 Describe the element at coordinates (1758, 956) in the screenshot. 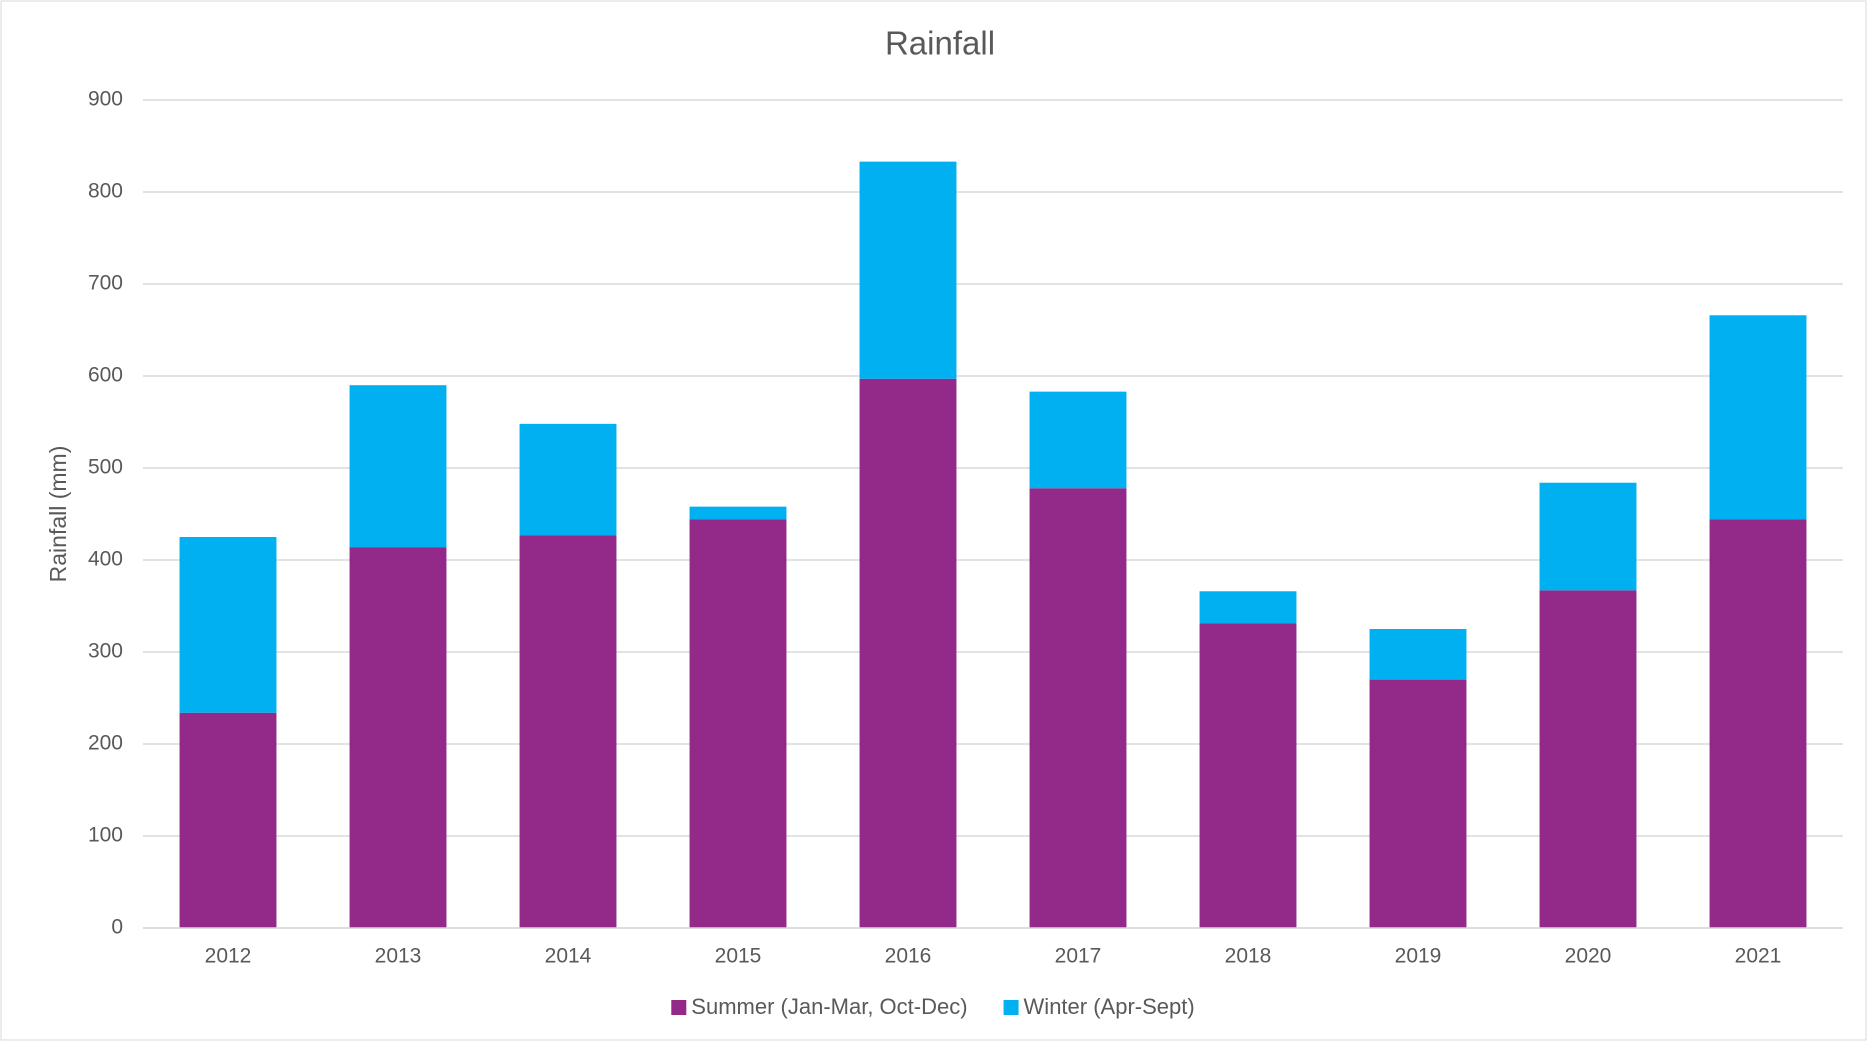

I see `x-tick-label: 2021` at that location.